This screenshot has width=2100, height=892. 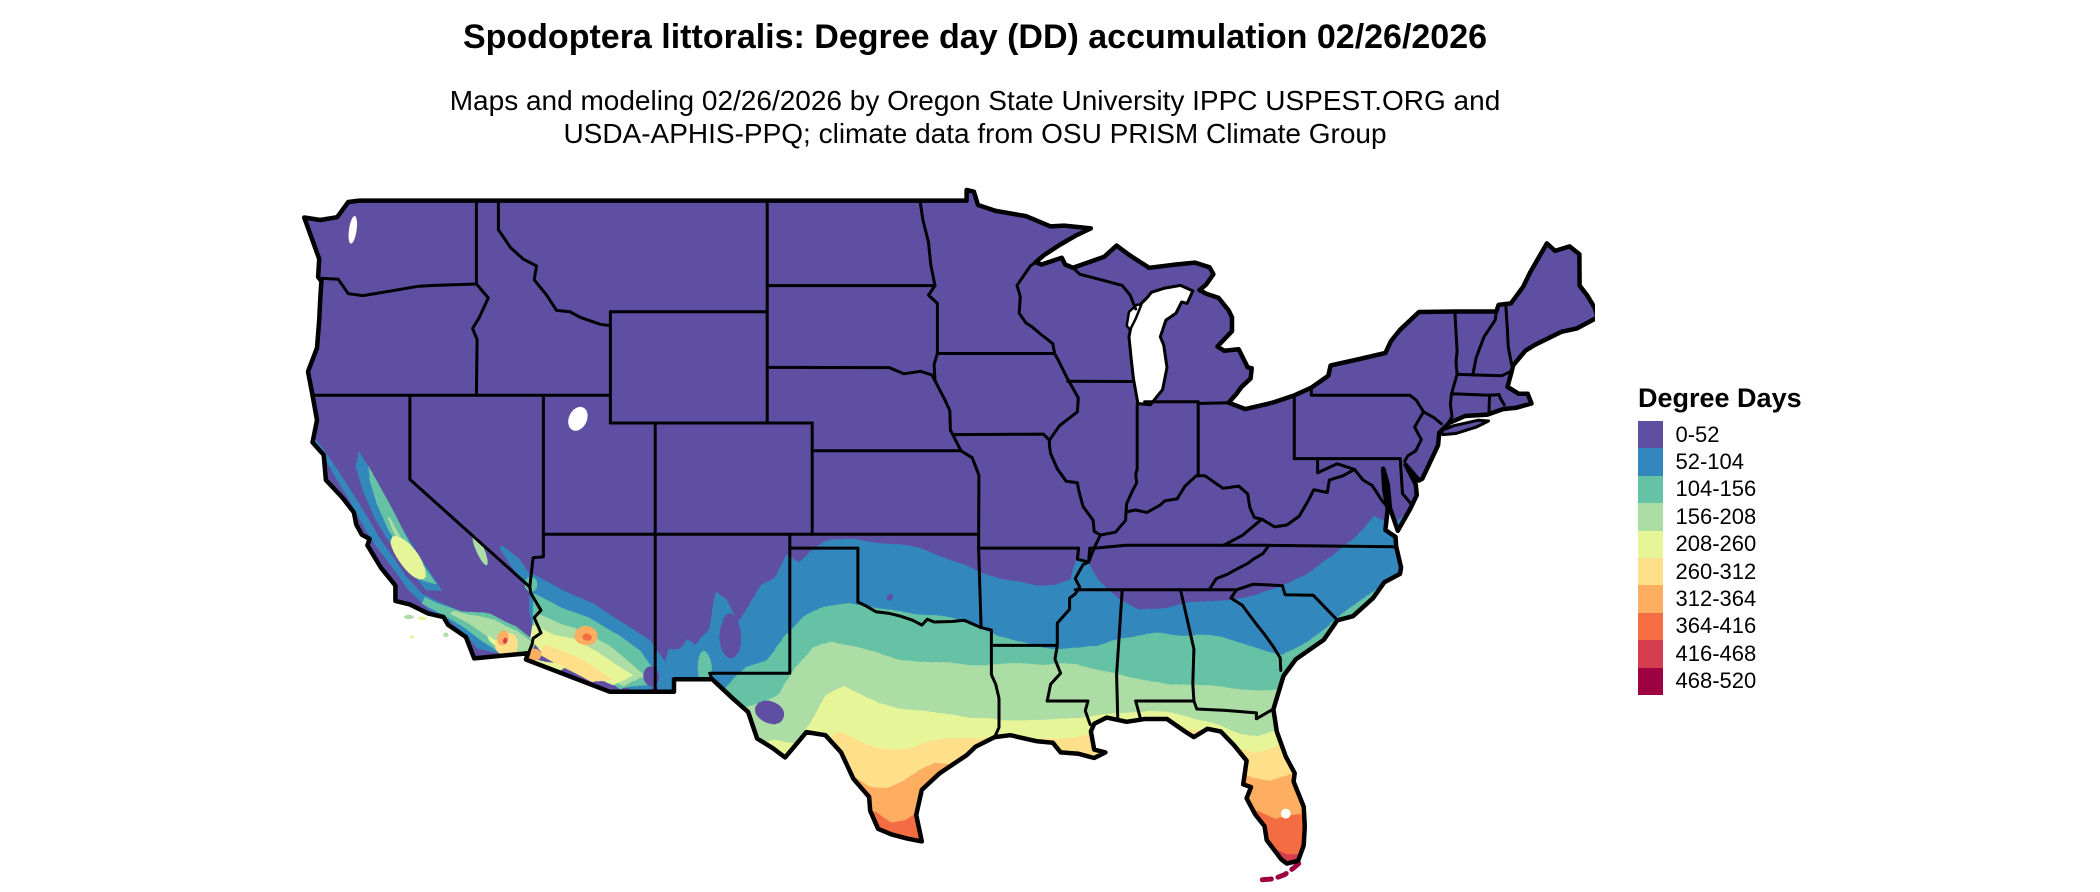 What do you see at coordinates (353, 230) in the screenshot?
I see `puget-sound` at bounding box center [353, 230].